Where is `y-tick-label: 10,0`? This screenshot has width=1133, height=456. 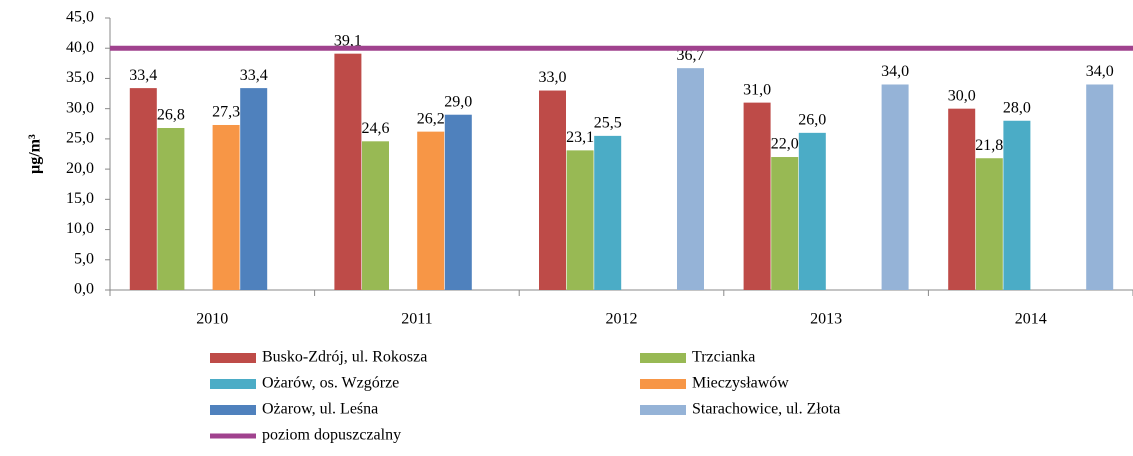
y-tick-label: 10,0 is located at coordinates (80, 228).